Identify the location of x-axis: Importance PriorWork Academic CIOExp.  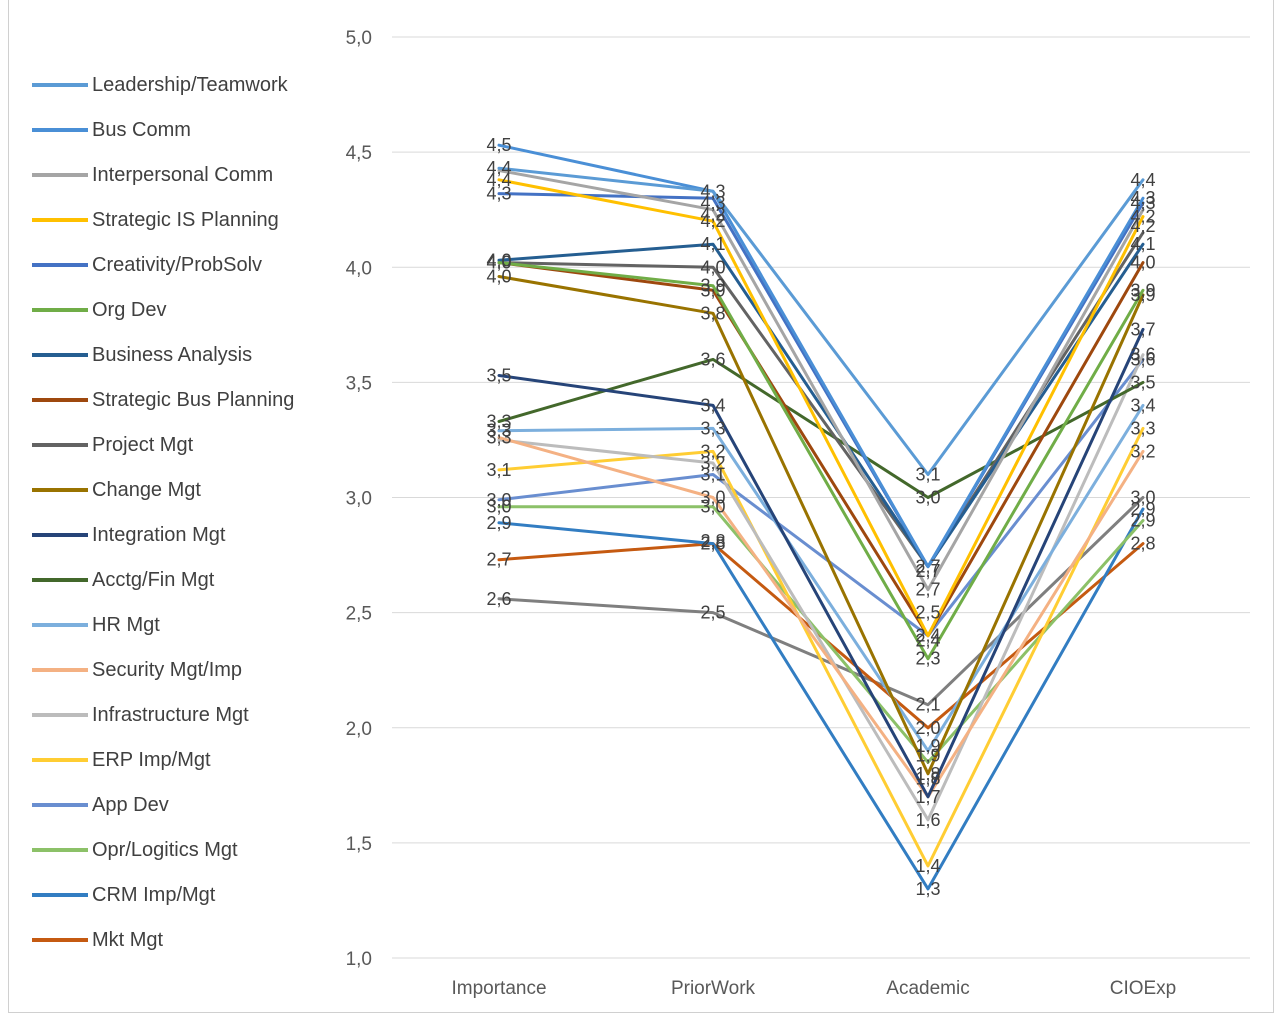
(813, 988).